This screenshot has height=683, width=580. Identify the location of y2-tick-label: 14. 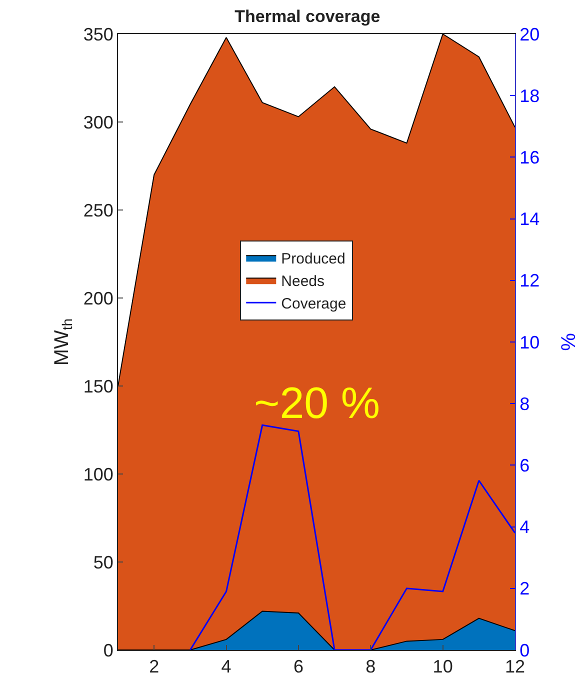
(530, 219).